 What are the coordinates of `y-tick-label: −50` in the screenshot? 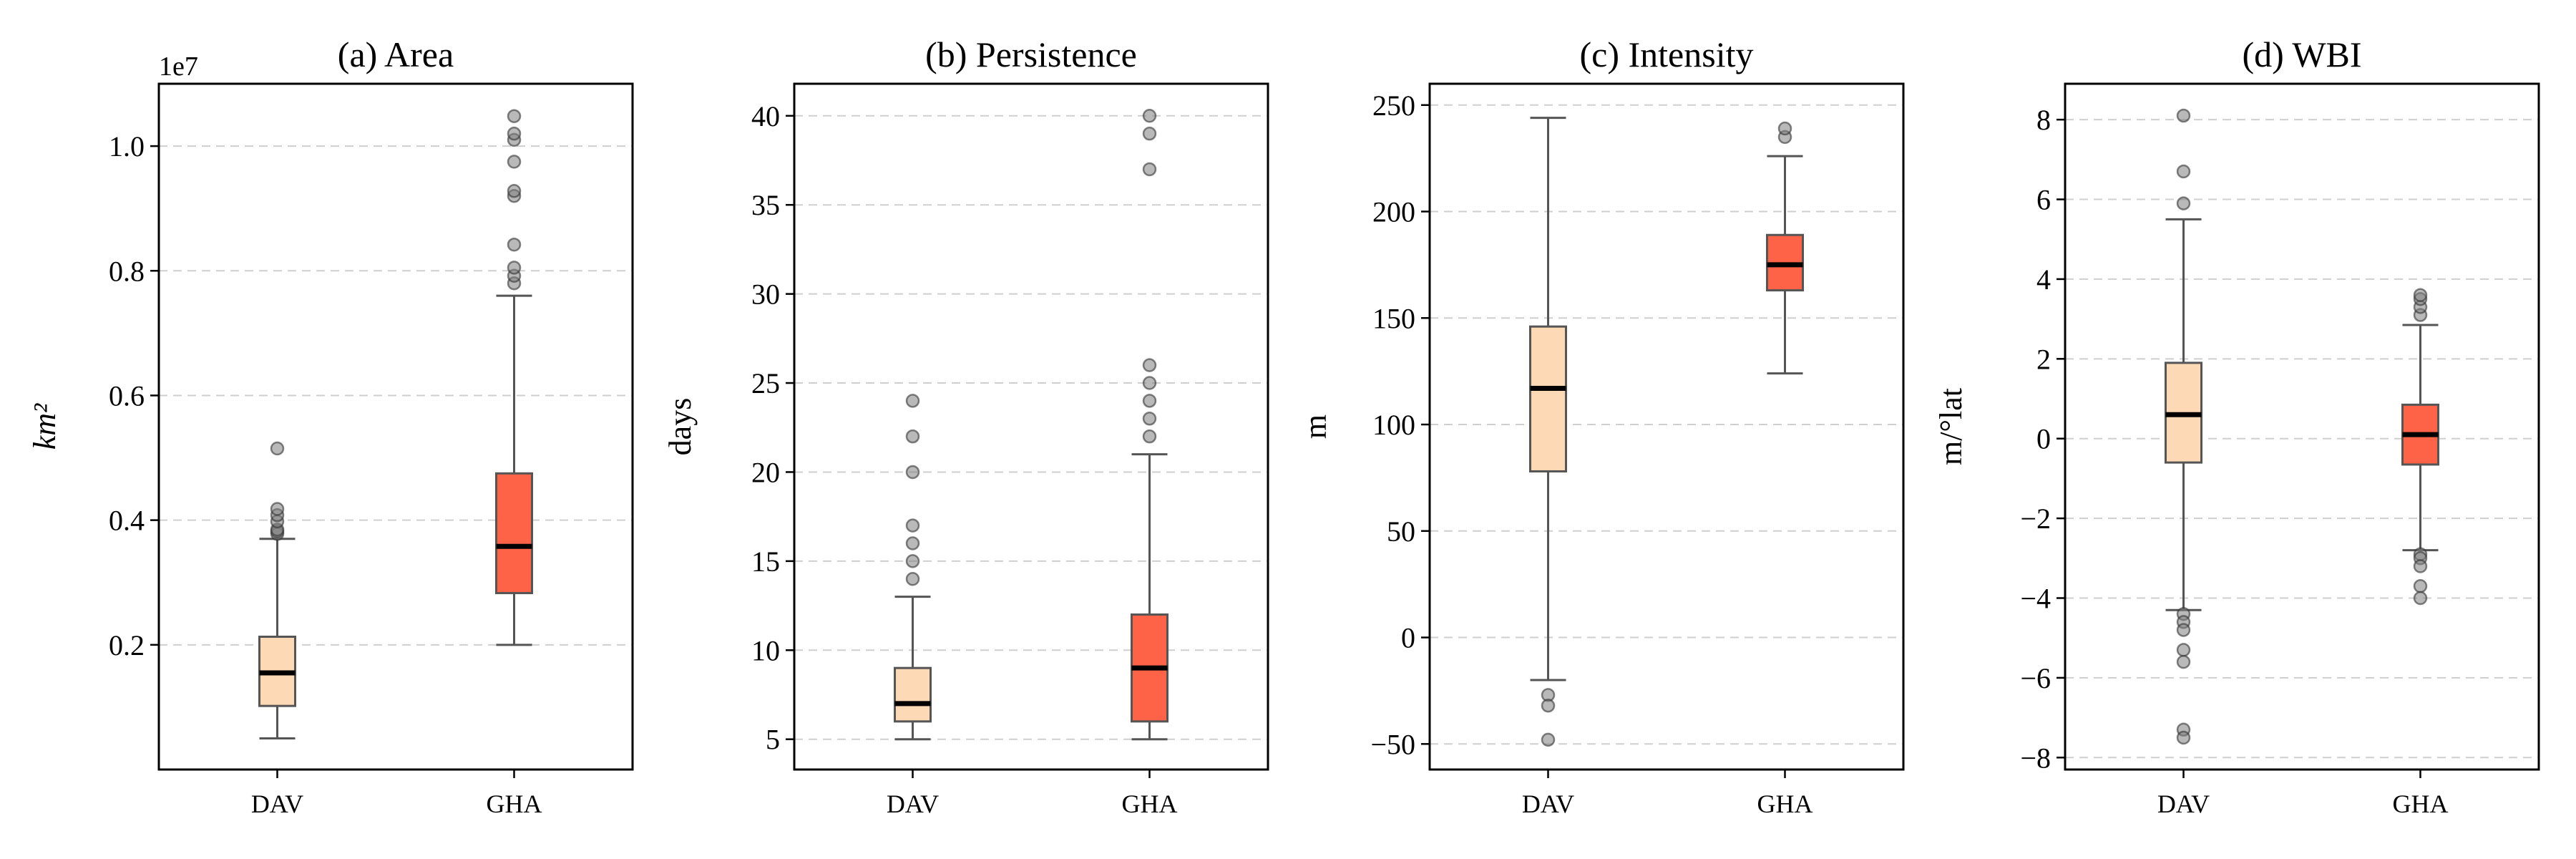 It's located at (1392, 744).